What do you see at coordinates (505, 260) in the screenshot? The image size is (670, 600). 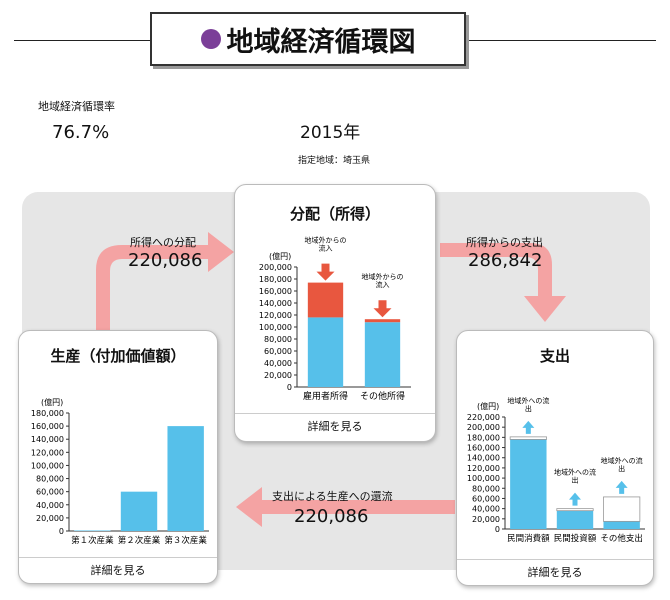 I see `flow-expenditure-value: 286,842` at bounding box center [505, 260].